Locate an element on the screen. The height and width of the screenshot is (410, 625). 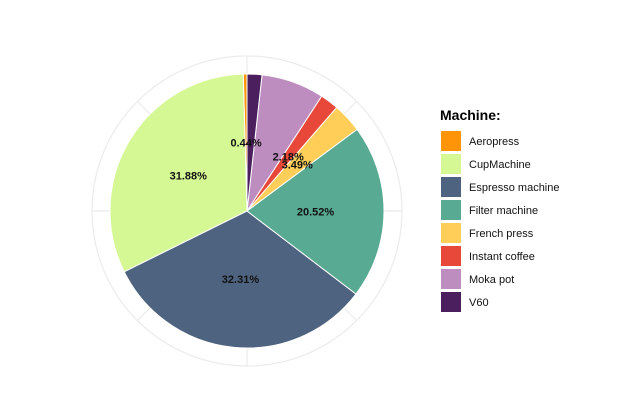
slice-label-french-press: 3.49% is located at coordinates (297, 165).